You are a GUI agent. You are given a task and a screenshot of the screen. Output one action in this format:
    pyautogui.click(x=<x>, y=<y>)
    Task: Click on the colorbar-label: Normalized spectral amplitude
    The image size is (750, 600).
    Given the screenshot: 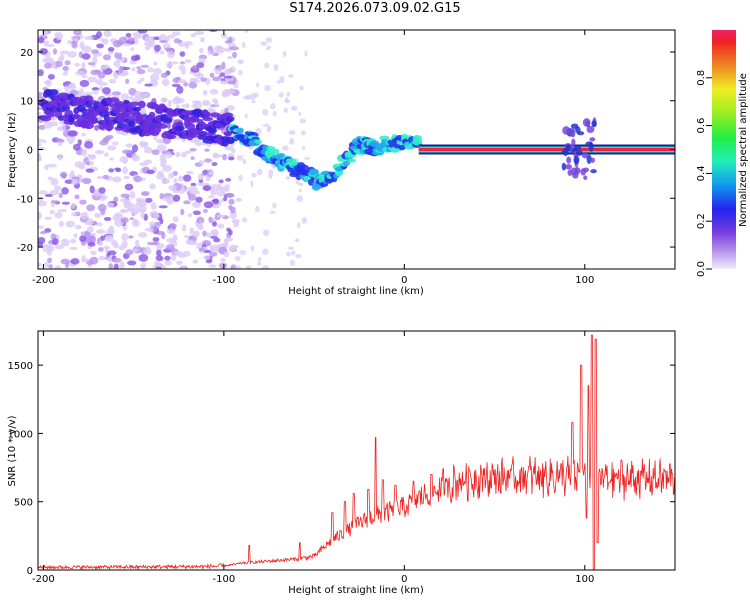 What is the action you would take?
    pyautogui.click(x=743, y=150)
    